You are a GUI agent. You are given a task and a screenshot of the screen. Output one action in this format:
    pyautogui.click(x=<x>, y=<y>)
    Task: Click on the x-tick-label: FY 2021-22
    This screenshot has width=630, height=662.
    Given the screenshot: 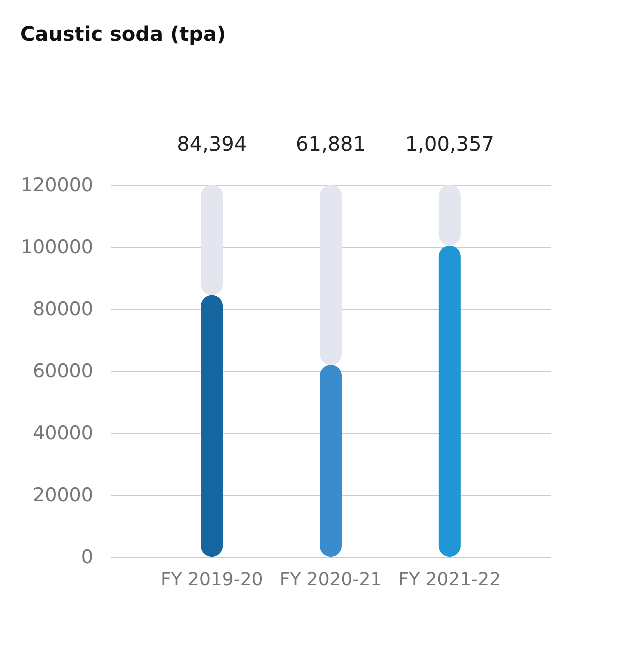 What is the action you would take?
    pyautogui.click(x=450, y=580)
    